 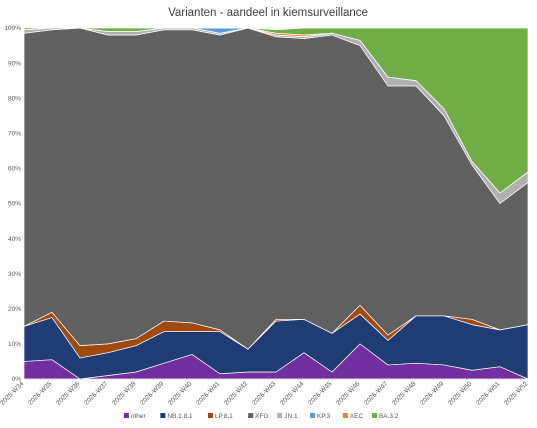 I want to click on legend-item-xfg: XFG, so click(x=258, y=416).